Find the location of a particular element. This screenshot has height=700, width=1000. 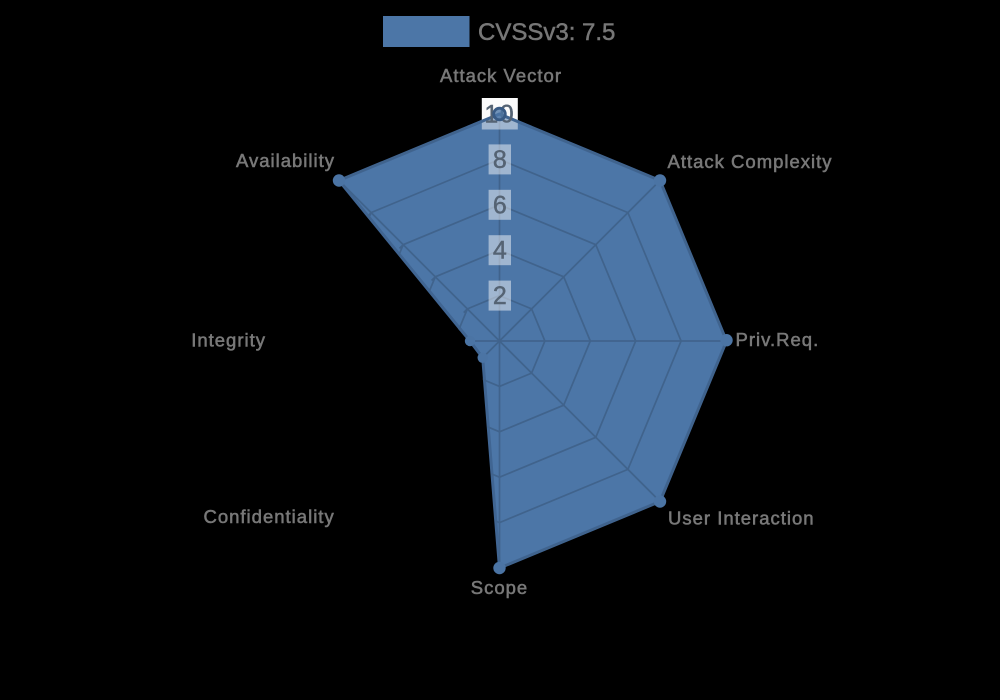

svg-text: Scope is located at coordinates (499, 587).